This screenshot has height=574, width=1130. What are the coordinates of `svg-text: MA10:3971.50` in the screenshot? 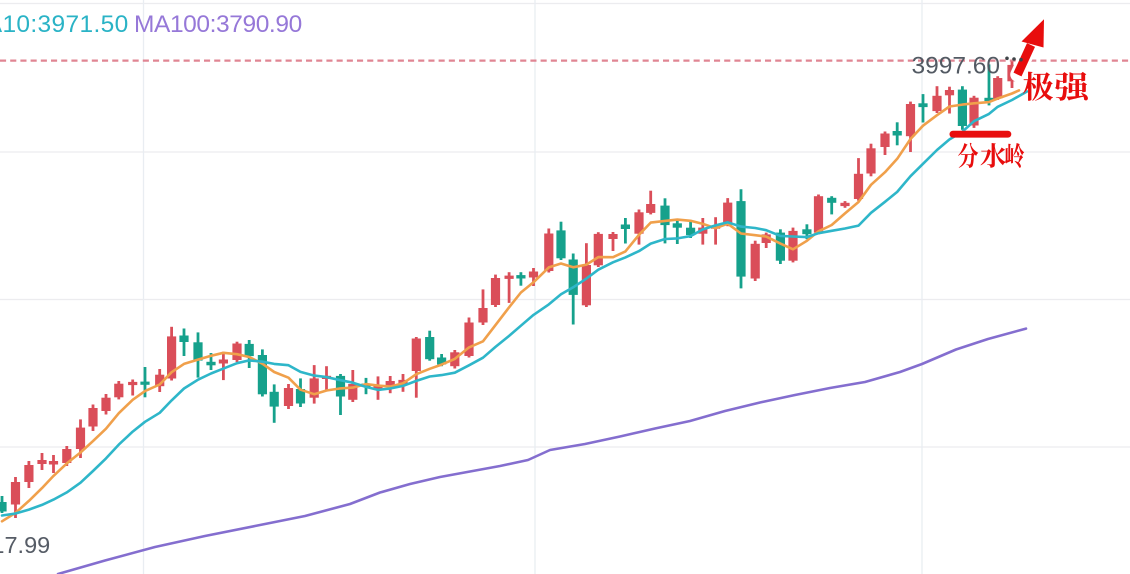 It's located at (64, 24).